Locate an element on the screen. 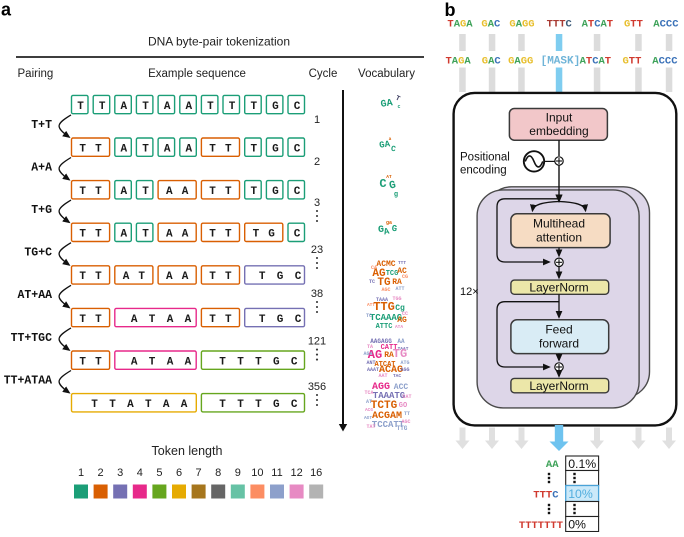  svg-text: Example sequence is located at coordinates (197, 74).